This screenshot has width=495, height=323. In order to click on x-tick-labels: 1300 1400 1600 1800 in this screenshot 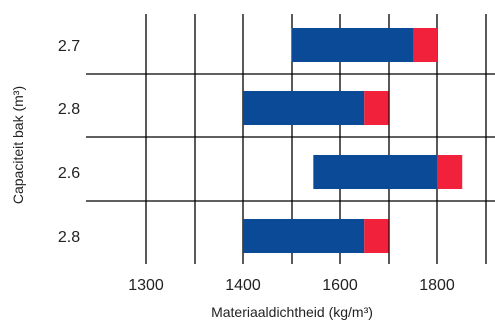, I will do `click(291, 285)`.